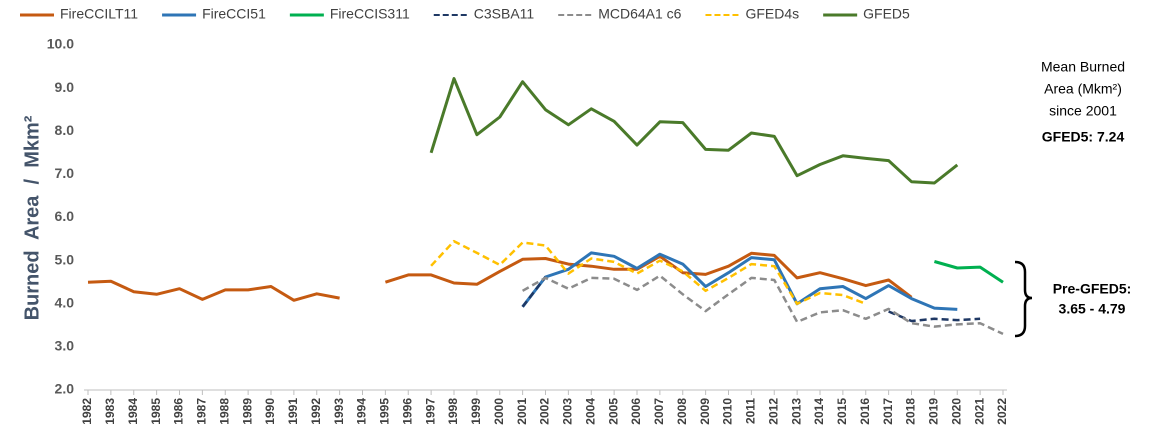 The width and height of the screenshot is (1149, 443). Describe the element at coordinates (385, 411) in the screenshot. I see `x-tick-label: 1995` at that location.